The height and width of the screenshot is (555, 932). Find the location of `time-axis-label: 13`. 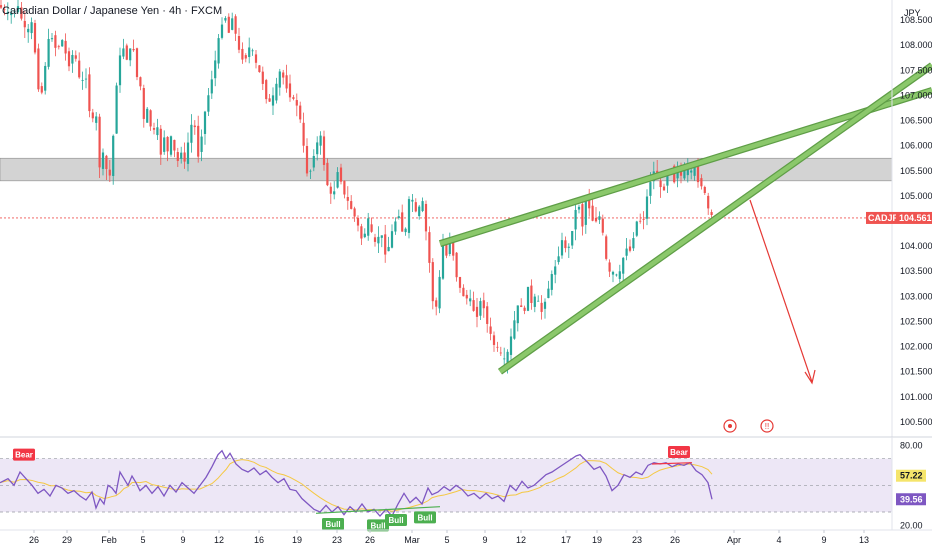

time-axis-label: 13 is located at coordinates (864, 540).